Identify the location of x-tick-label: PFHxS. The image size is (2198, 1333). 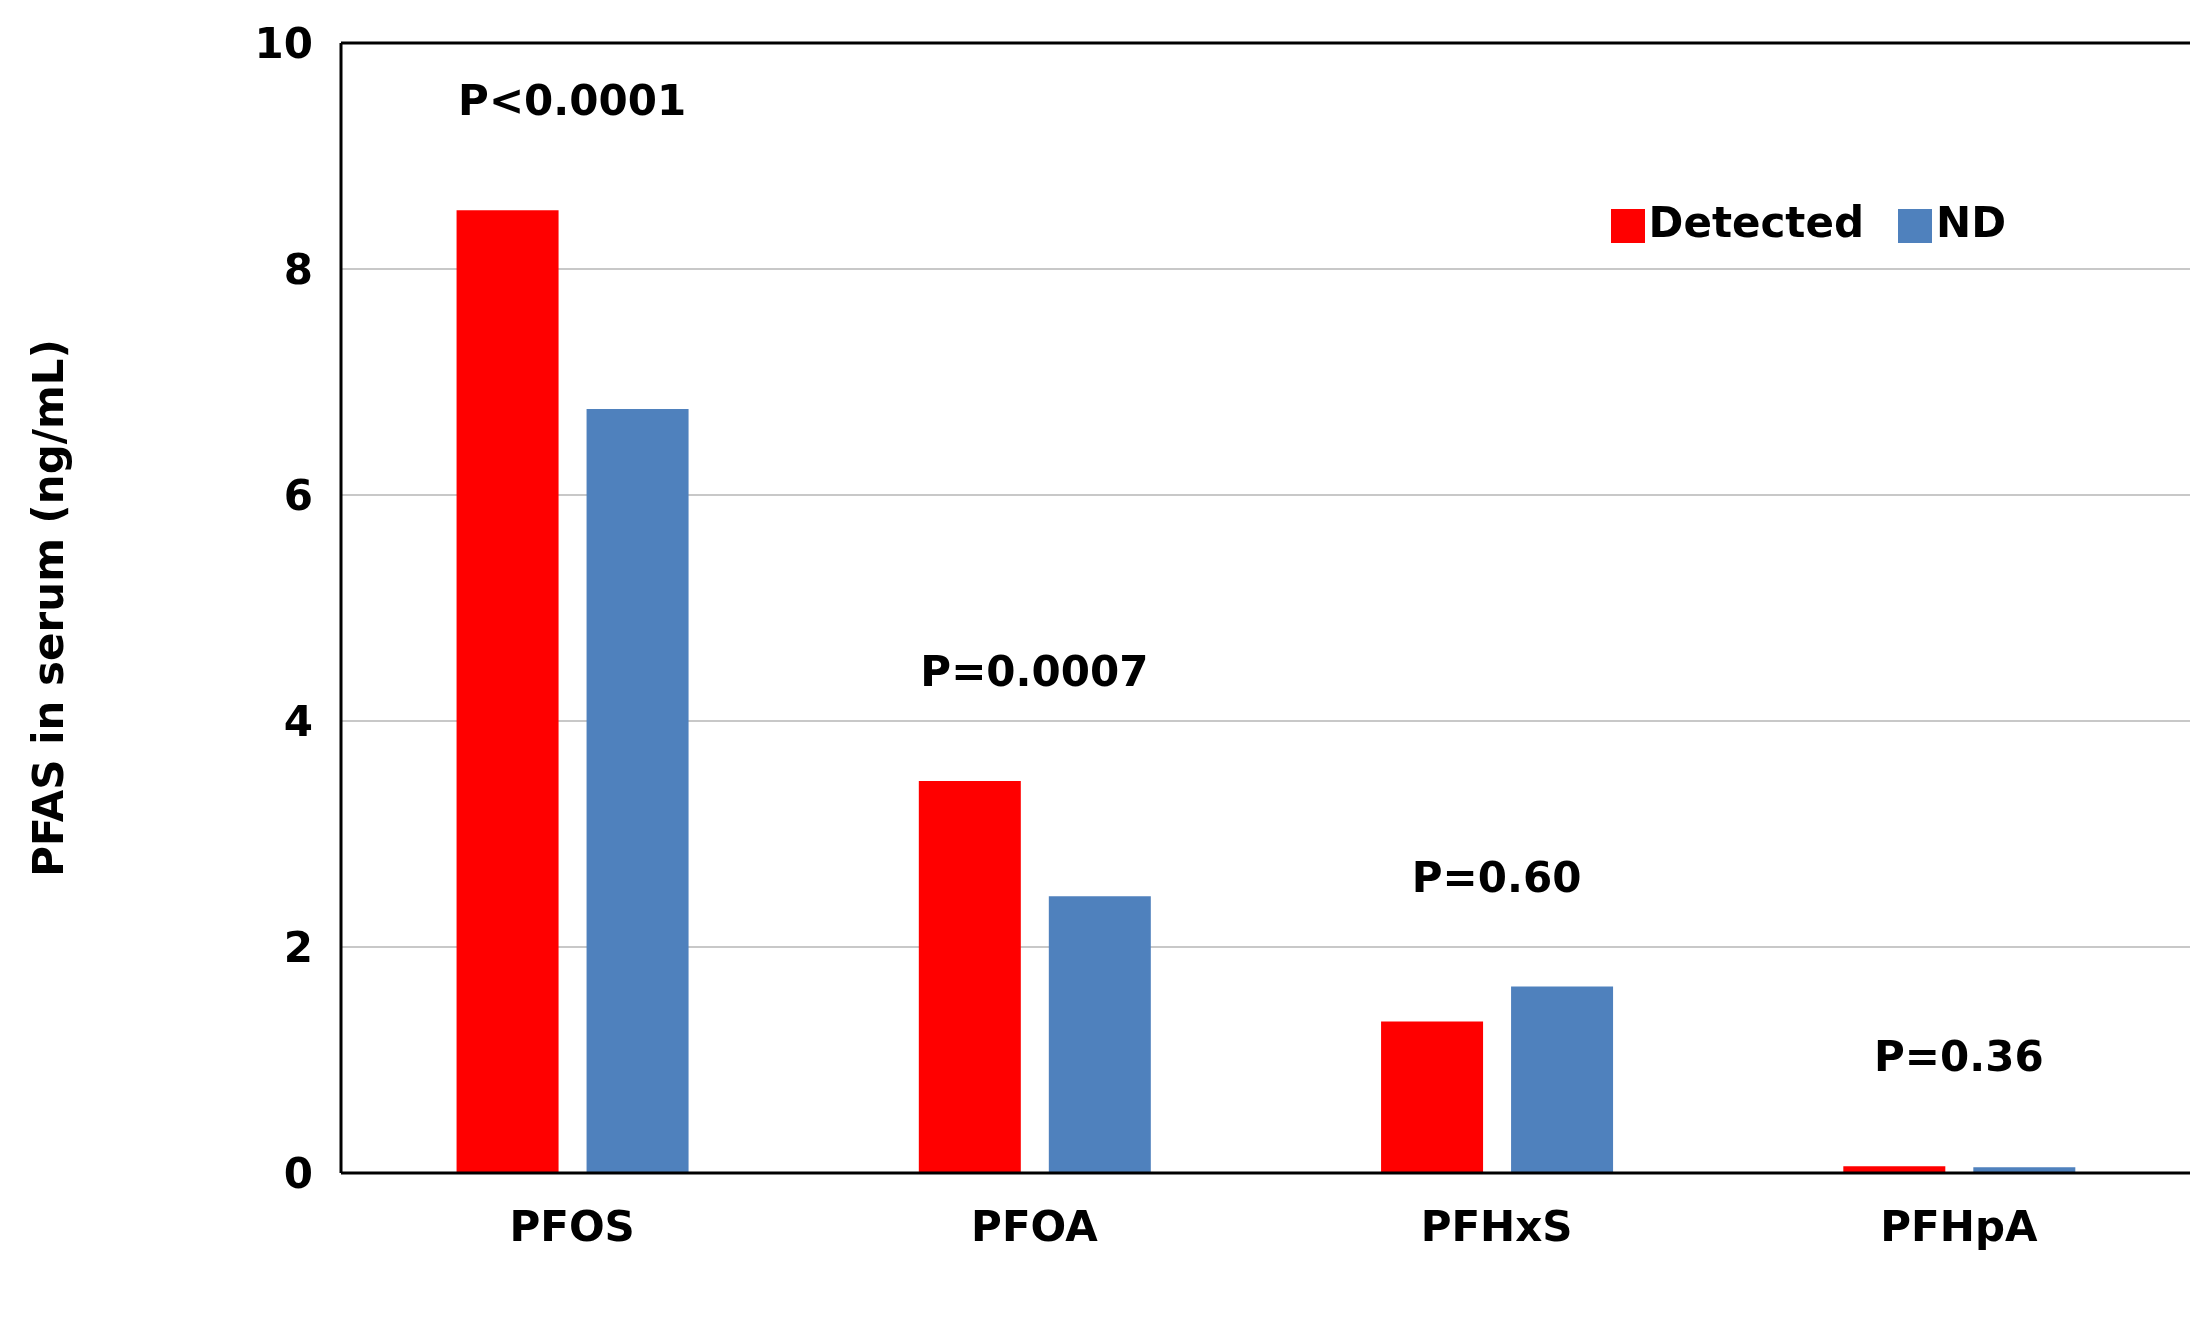
(1496, 1226).